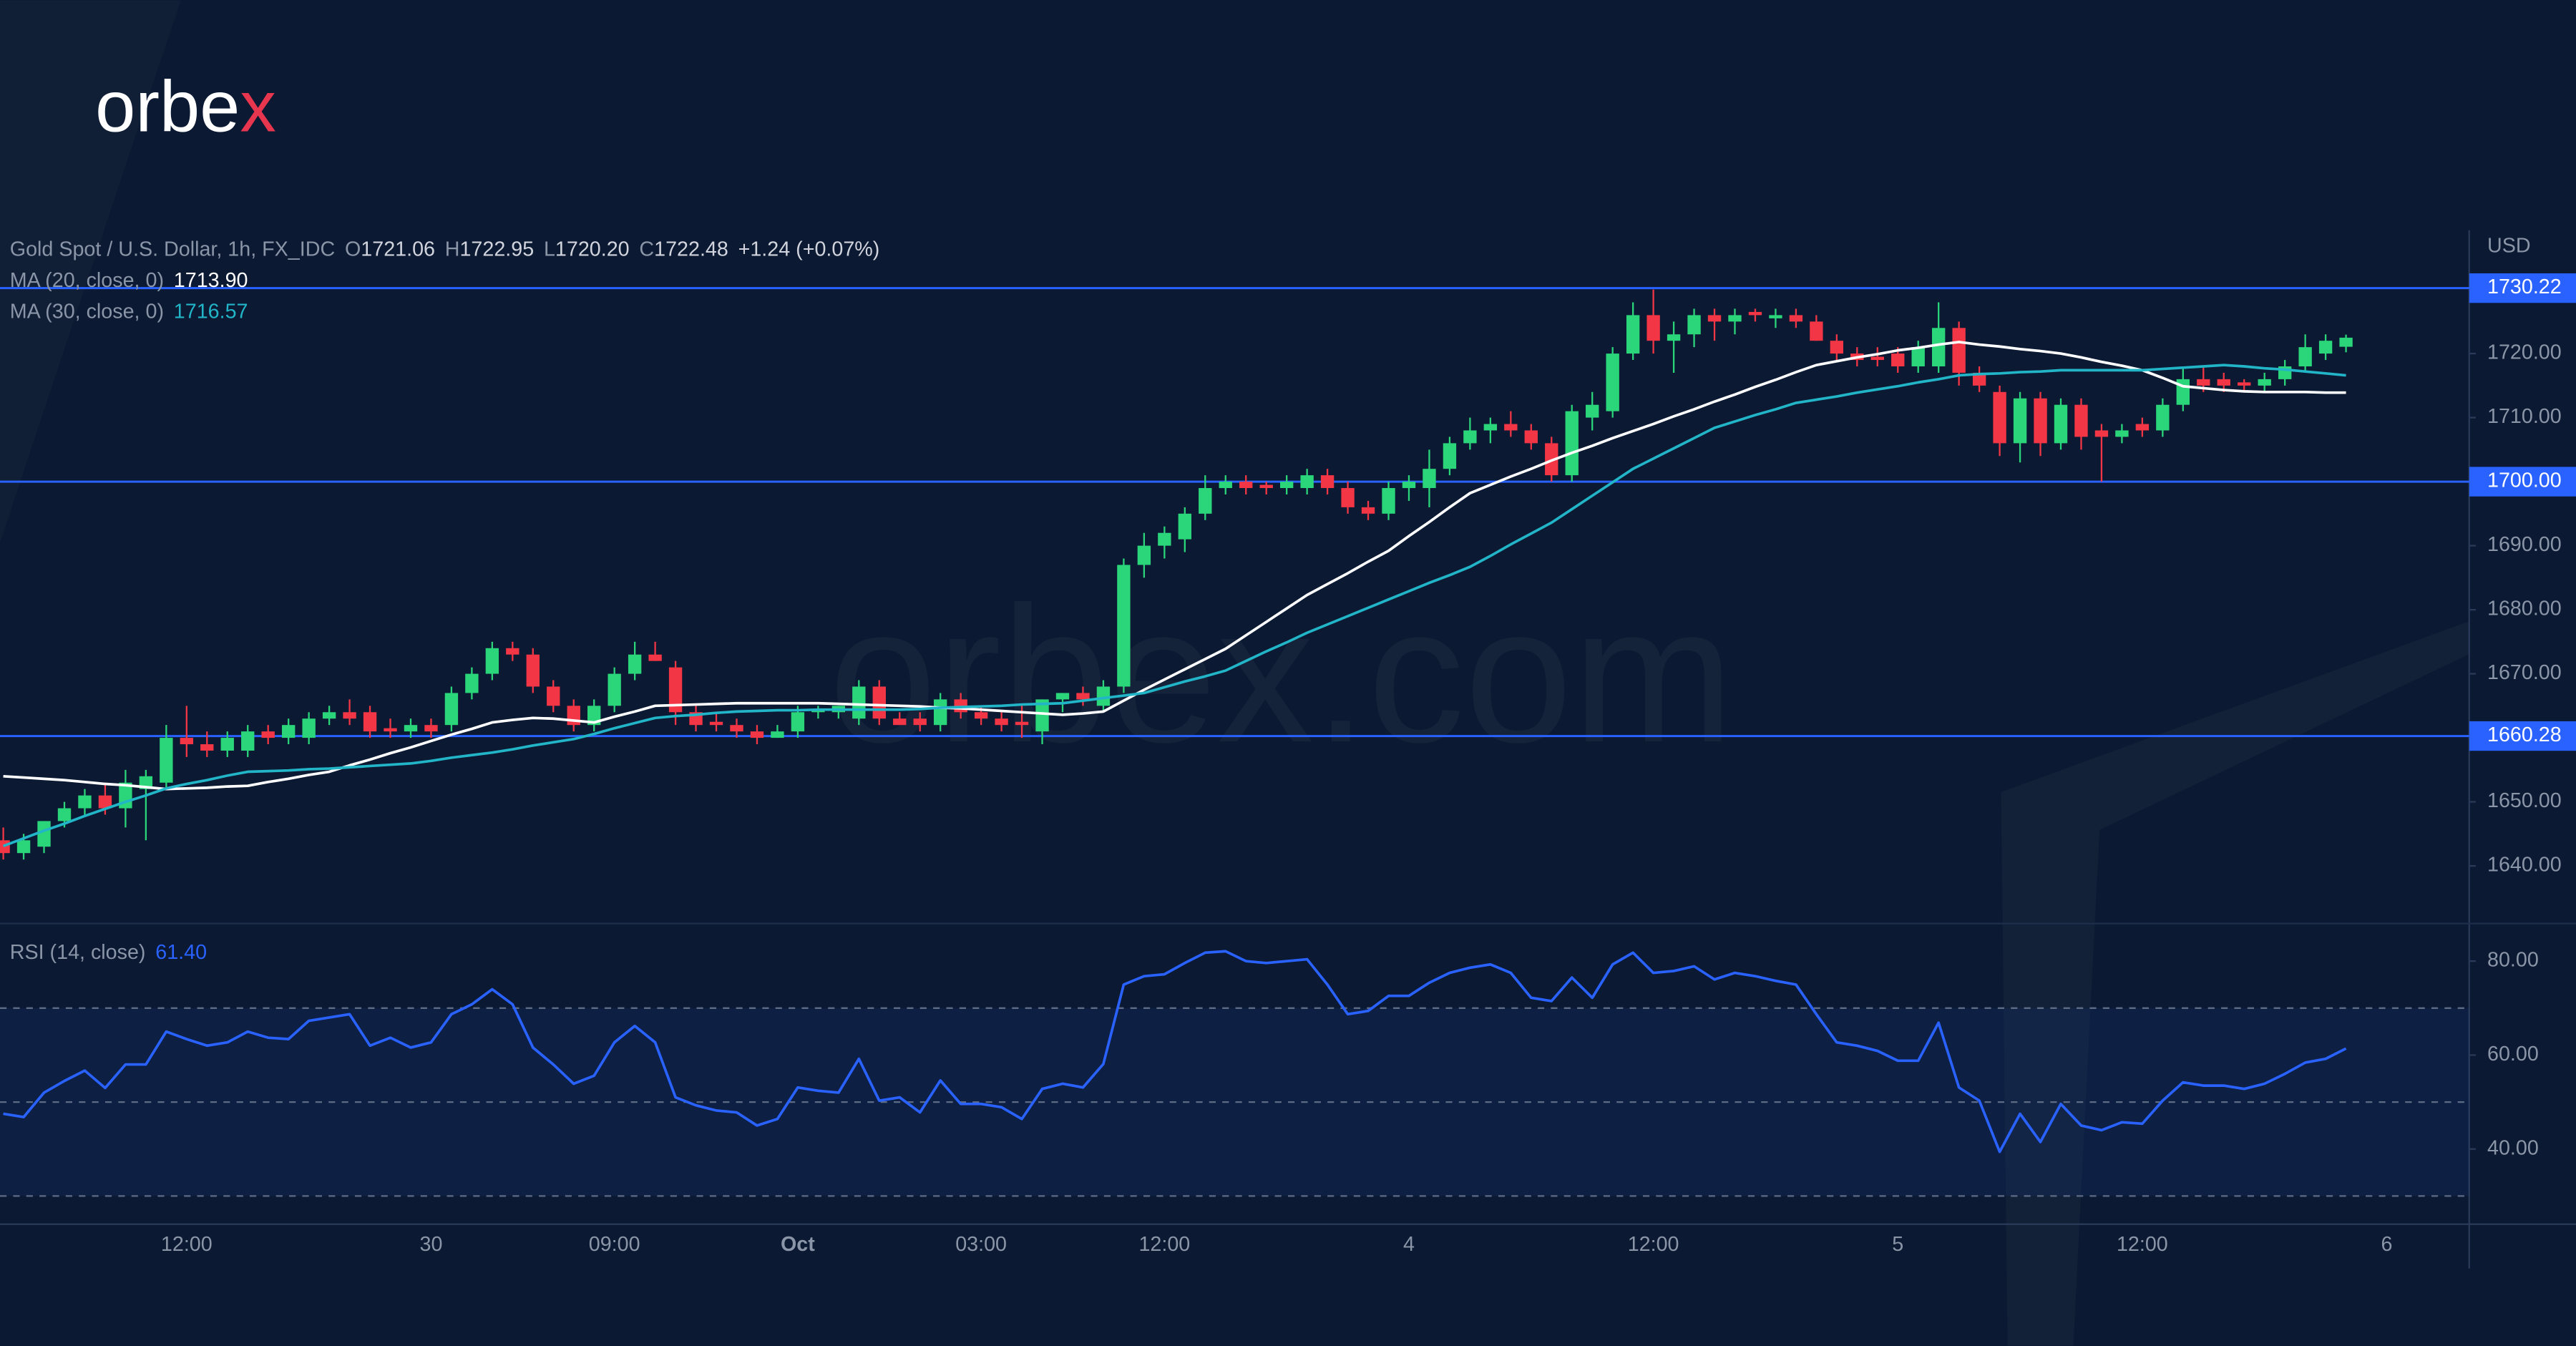 This screenshot has width=2576, height=1346. Describe the element at coordinates (2513, 960) in the screenshot. I see `y-tick-label: 80.00` at that location.